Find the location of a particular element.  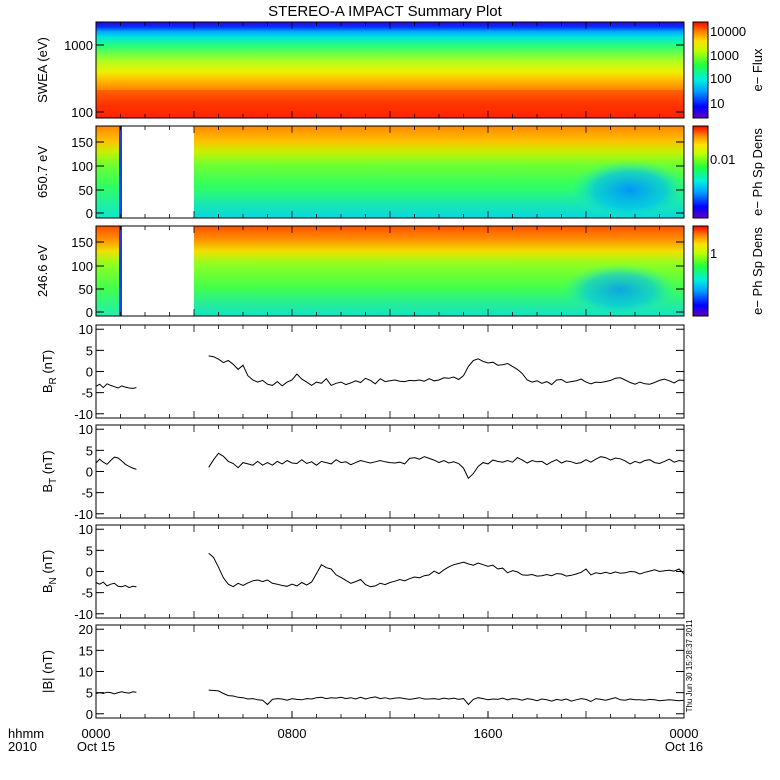

bt-ytick-label: 0 is located at coordinates (89, 472).